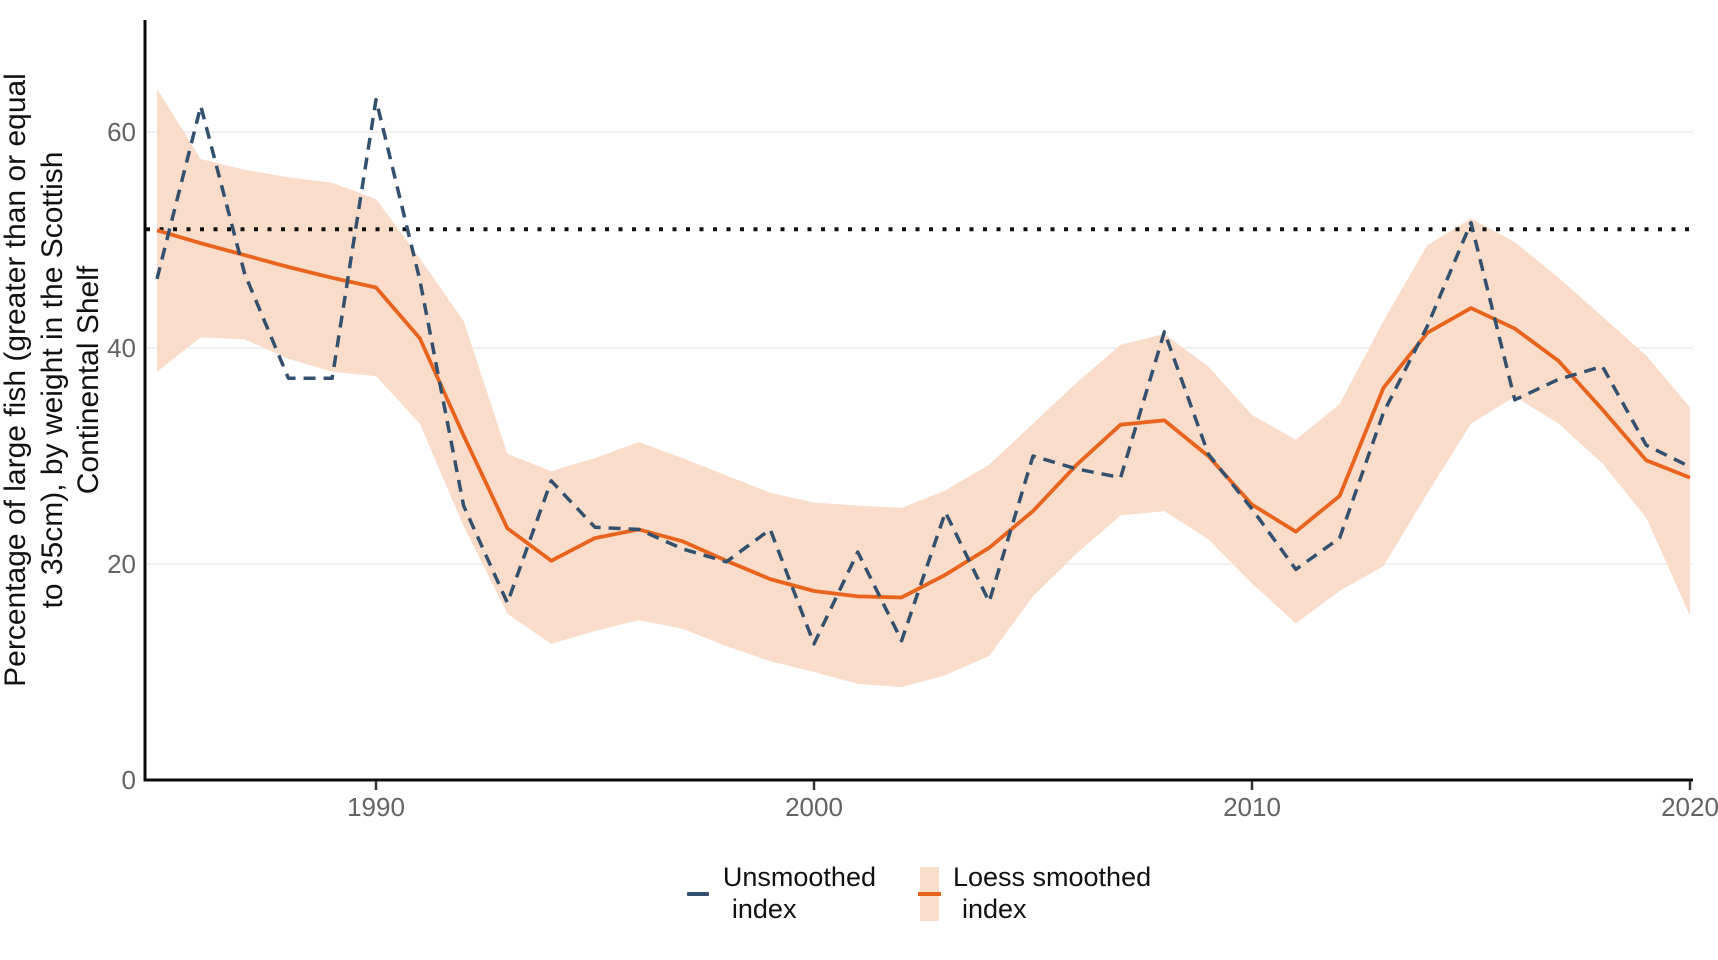 This screenshot has width=1718, height=960. Describe the element at coordinates (121, 348) in the screenshot. I see `y-tick-label-40: 40` at that location.